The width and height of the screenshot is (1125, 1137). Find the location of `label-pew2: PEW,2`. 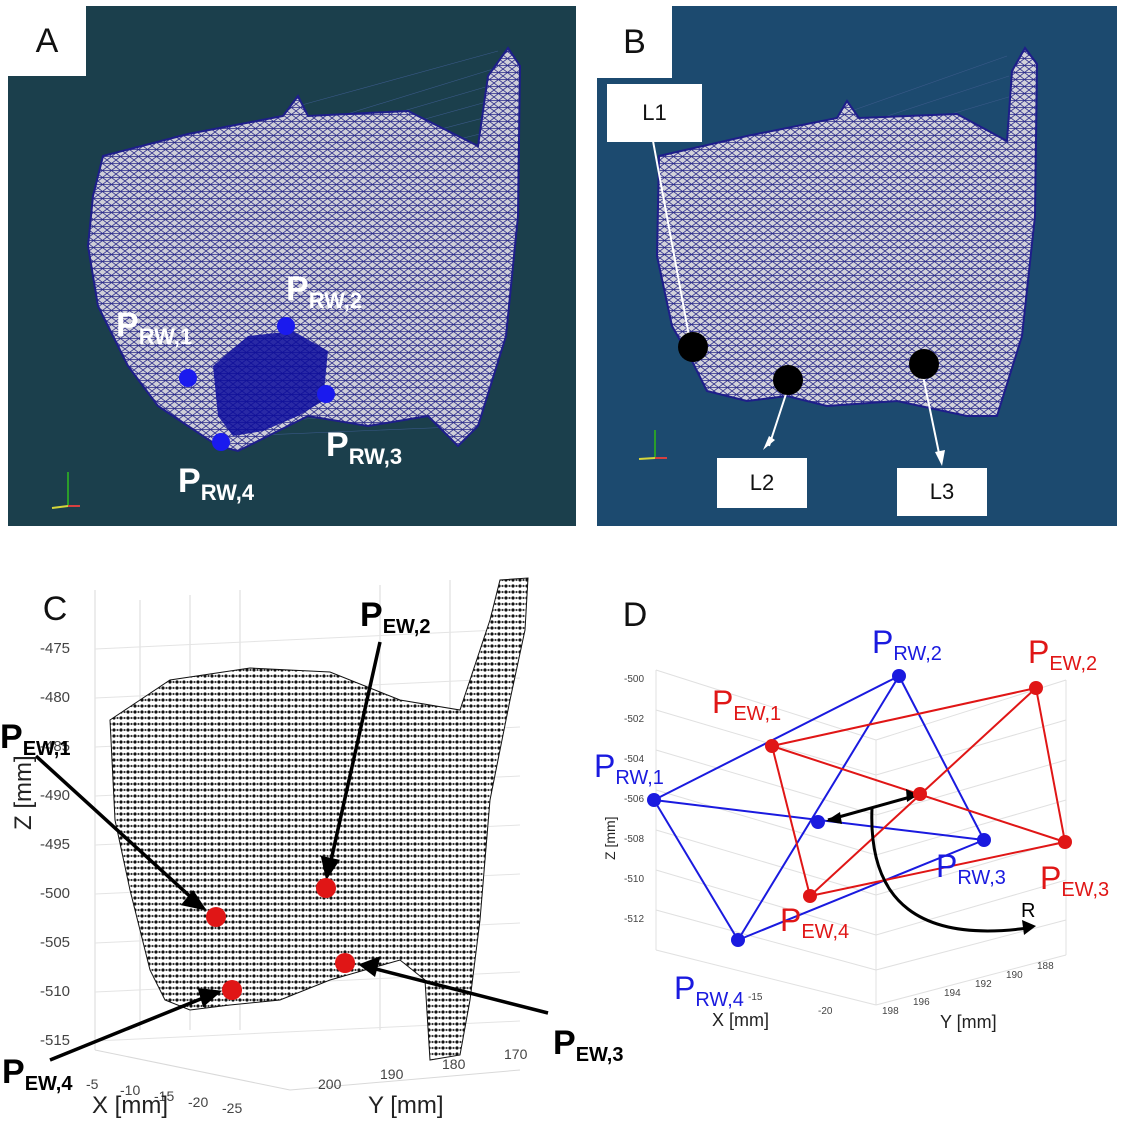

label-pew2: PEW,2 is located at coordinates (395, 617).